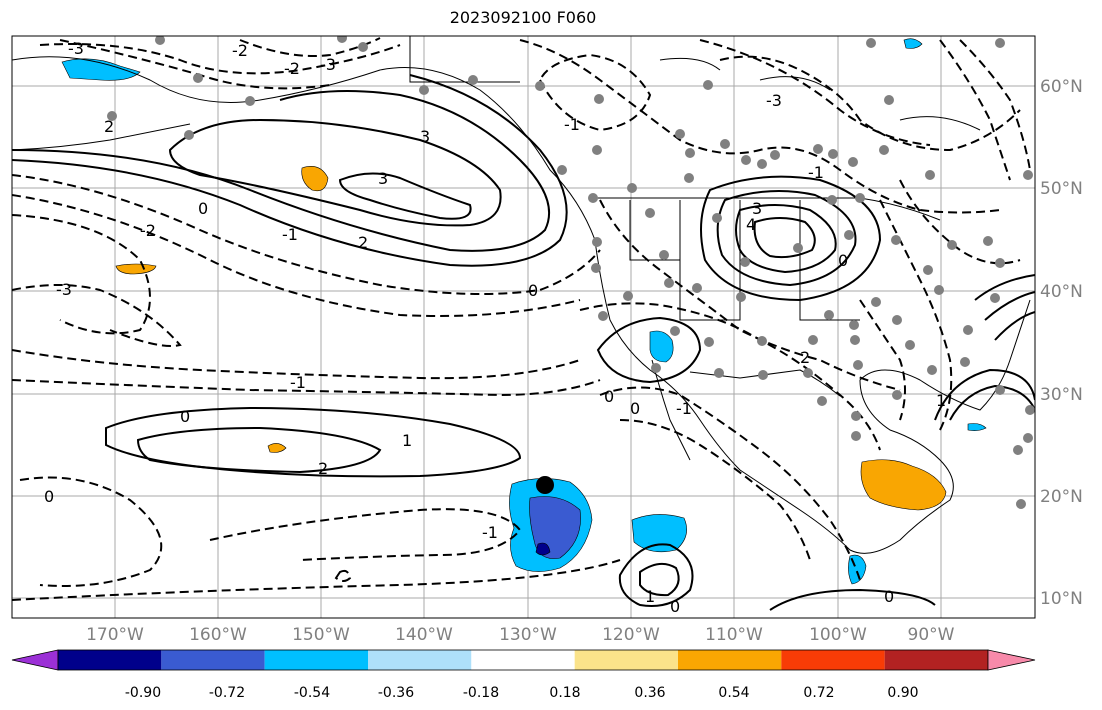  I want to click on contour-label: 4, so click(751, 224).